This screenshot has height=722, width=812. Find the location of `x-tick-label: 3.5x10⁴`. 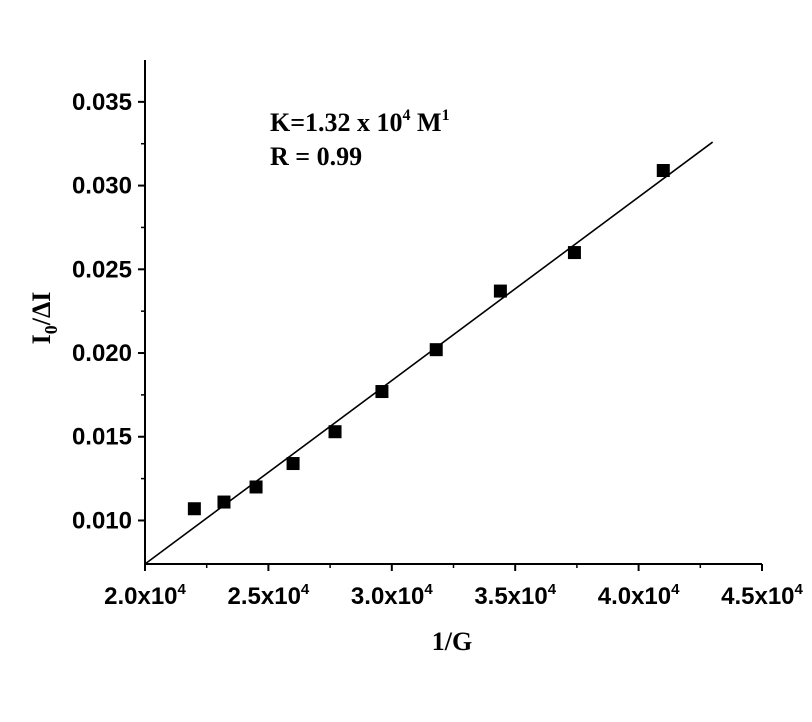

x-tick-label: 3.5x10⁴ is located at coordinates (515, 595).